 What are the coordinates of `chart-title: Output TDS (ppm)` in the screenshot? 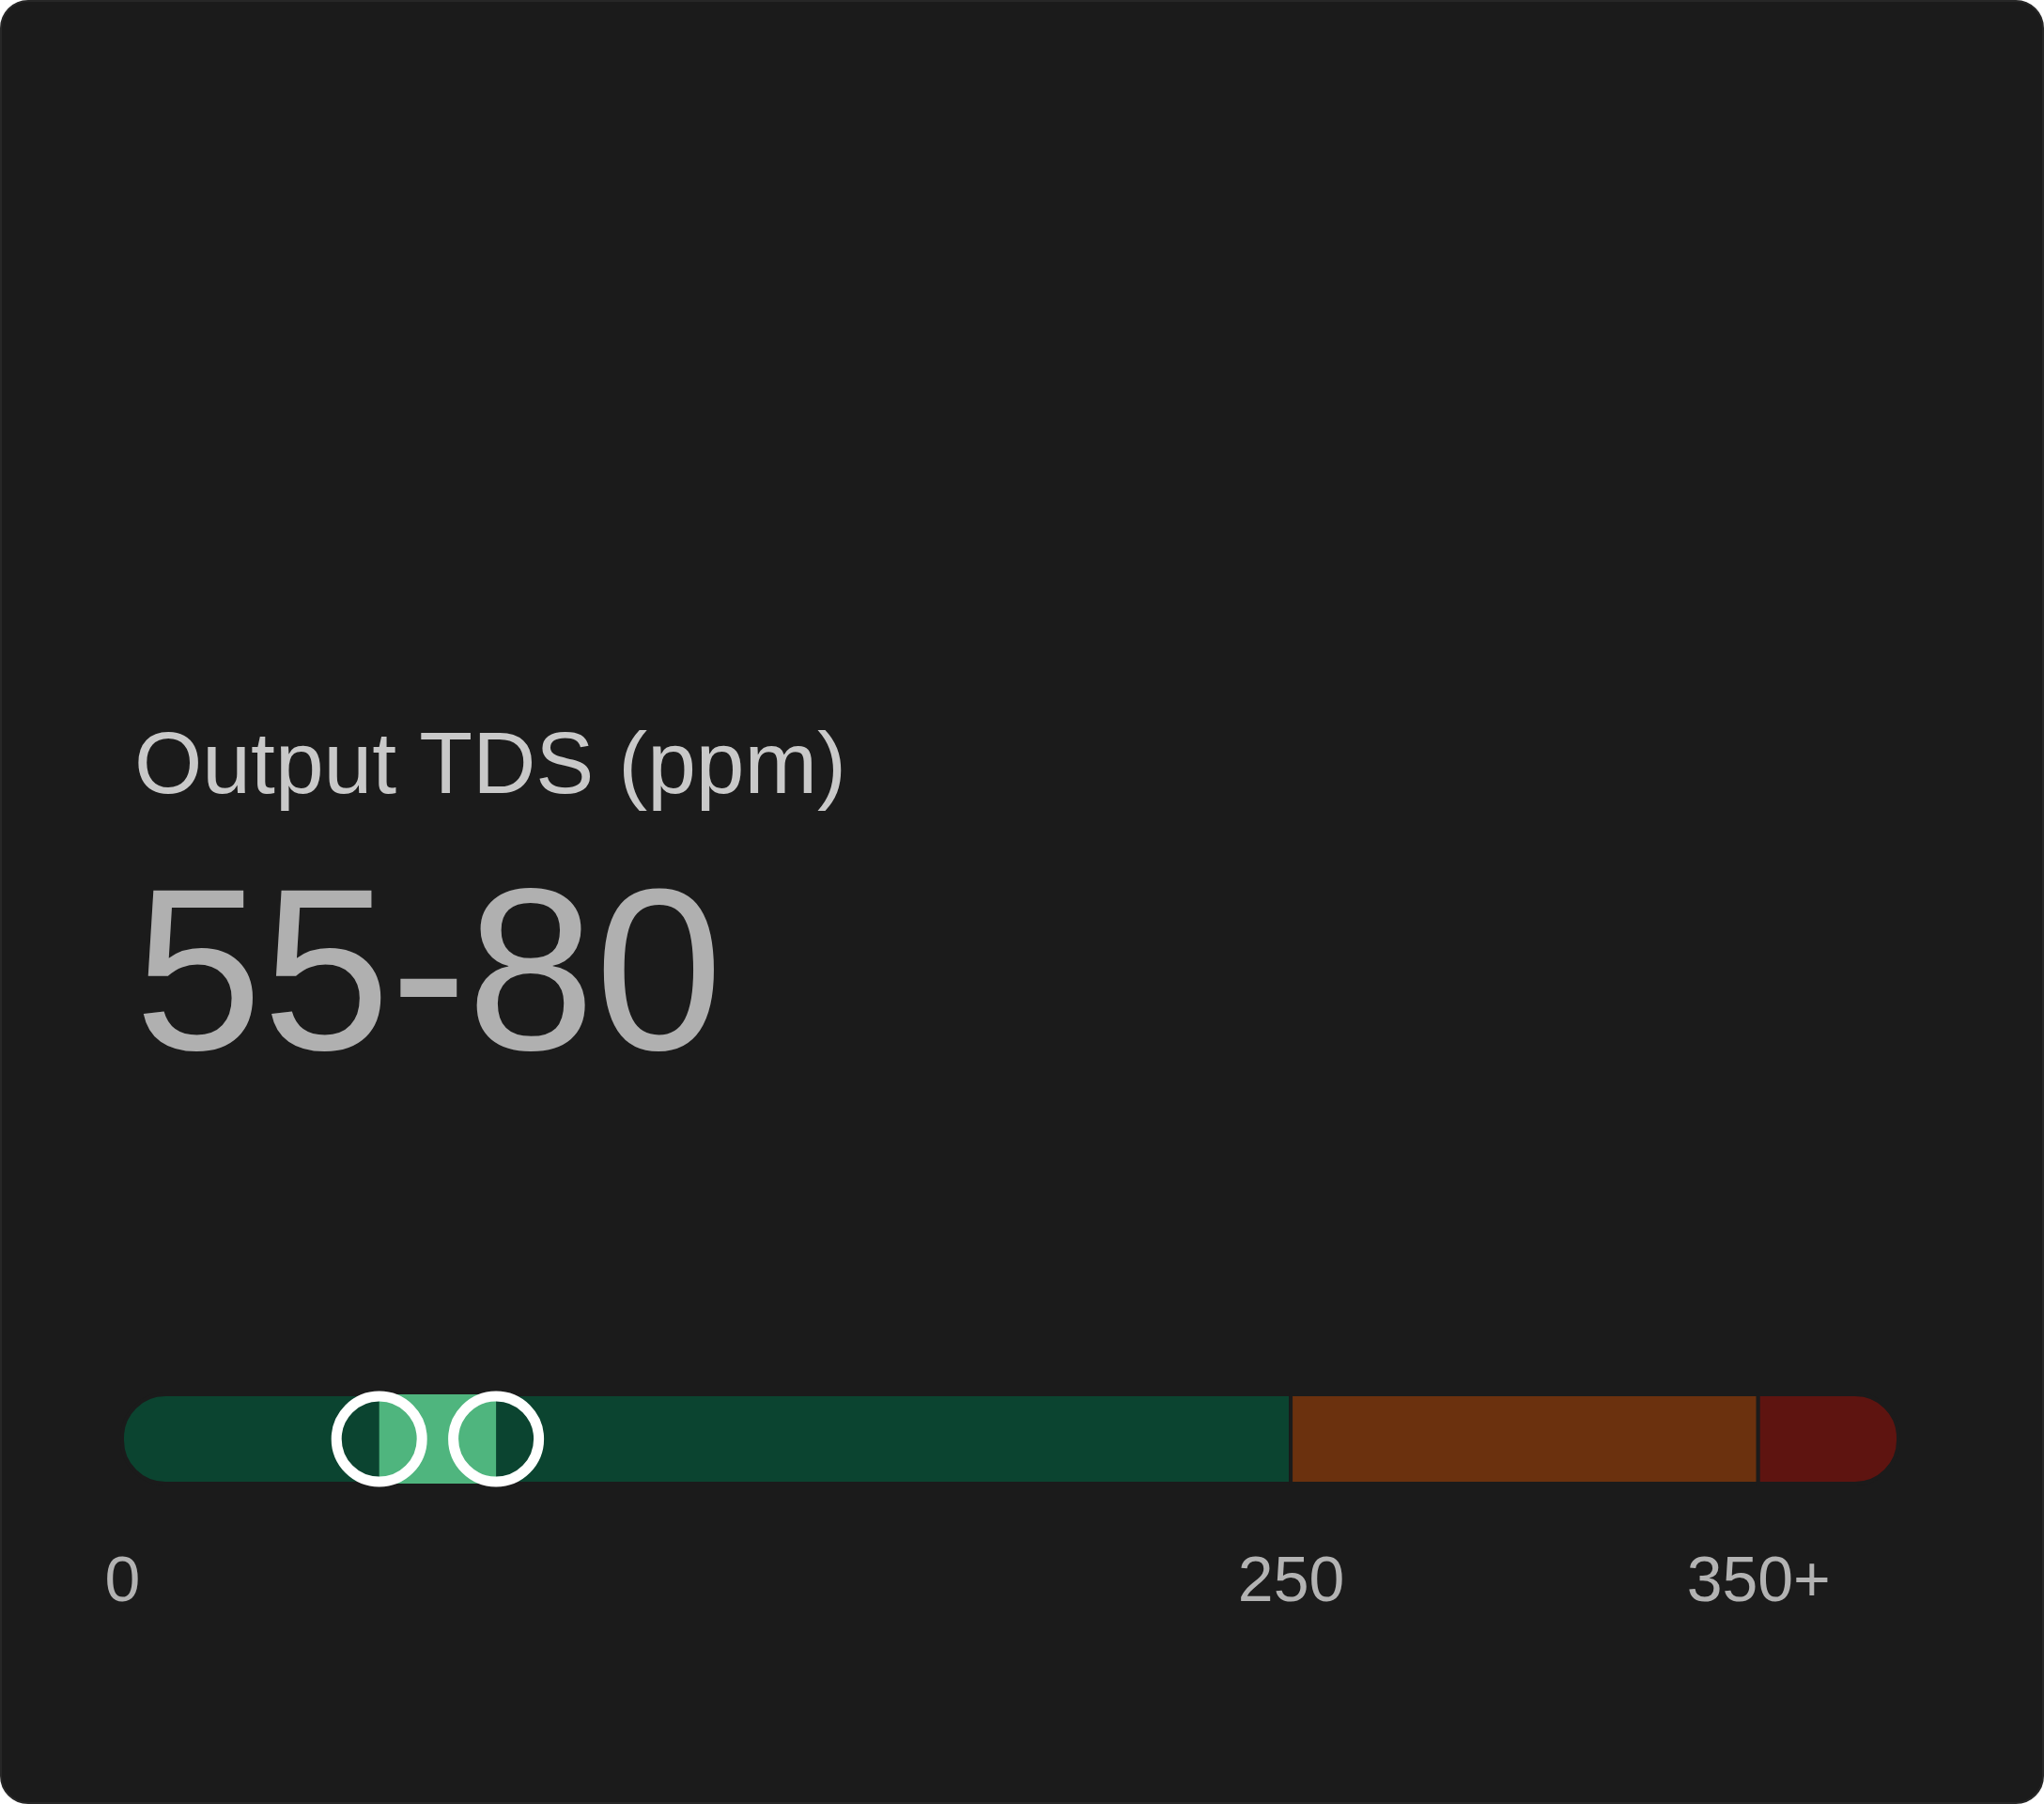 It's located at (490, 763).